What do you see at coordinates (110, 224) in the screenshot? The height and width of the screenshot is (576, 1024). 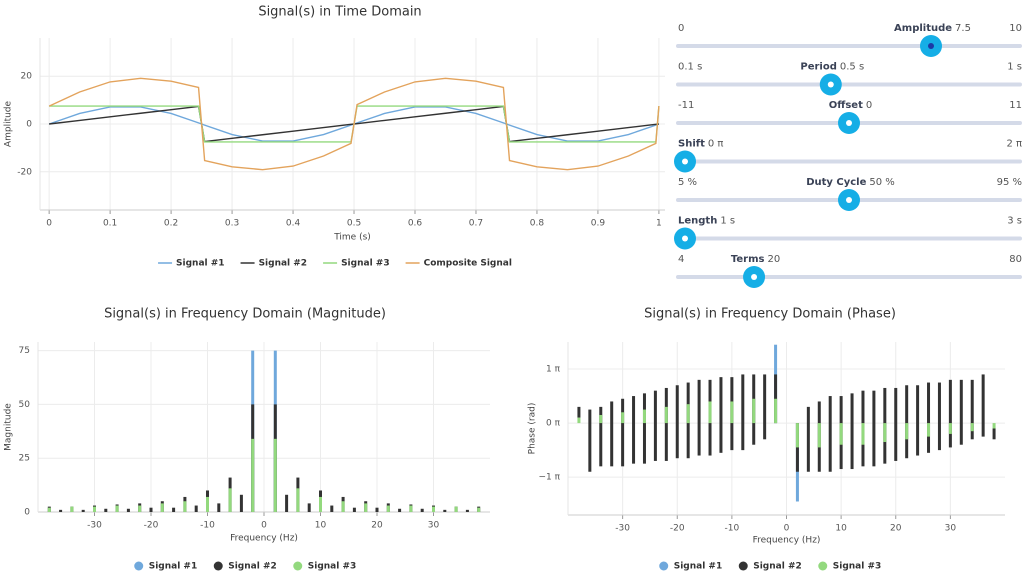 I see `x-tick-label: 0.1` at bounding box center [110, 224].